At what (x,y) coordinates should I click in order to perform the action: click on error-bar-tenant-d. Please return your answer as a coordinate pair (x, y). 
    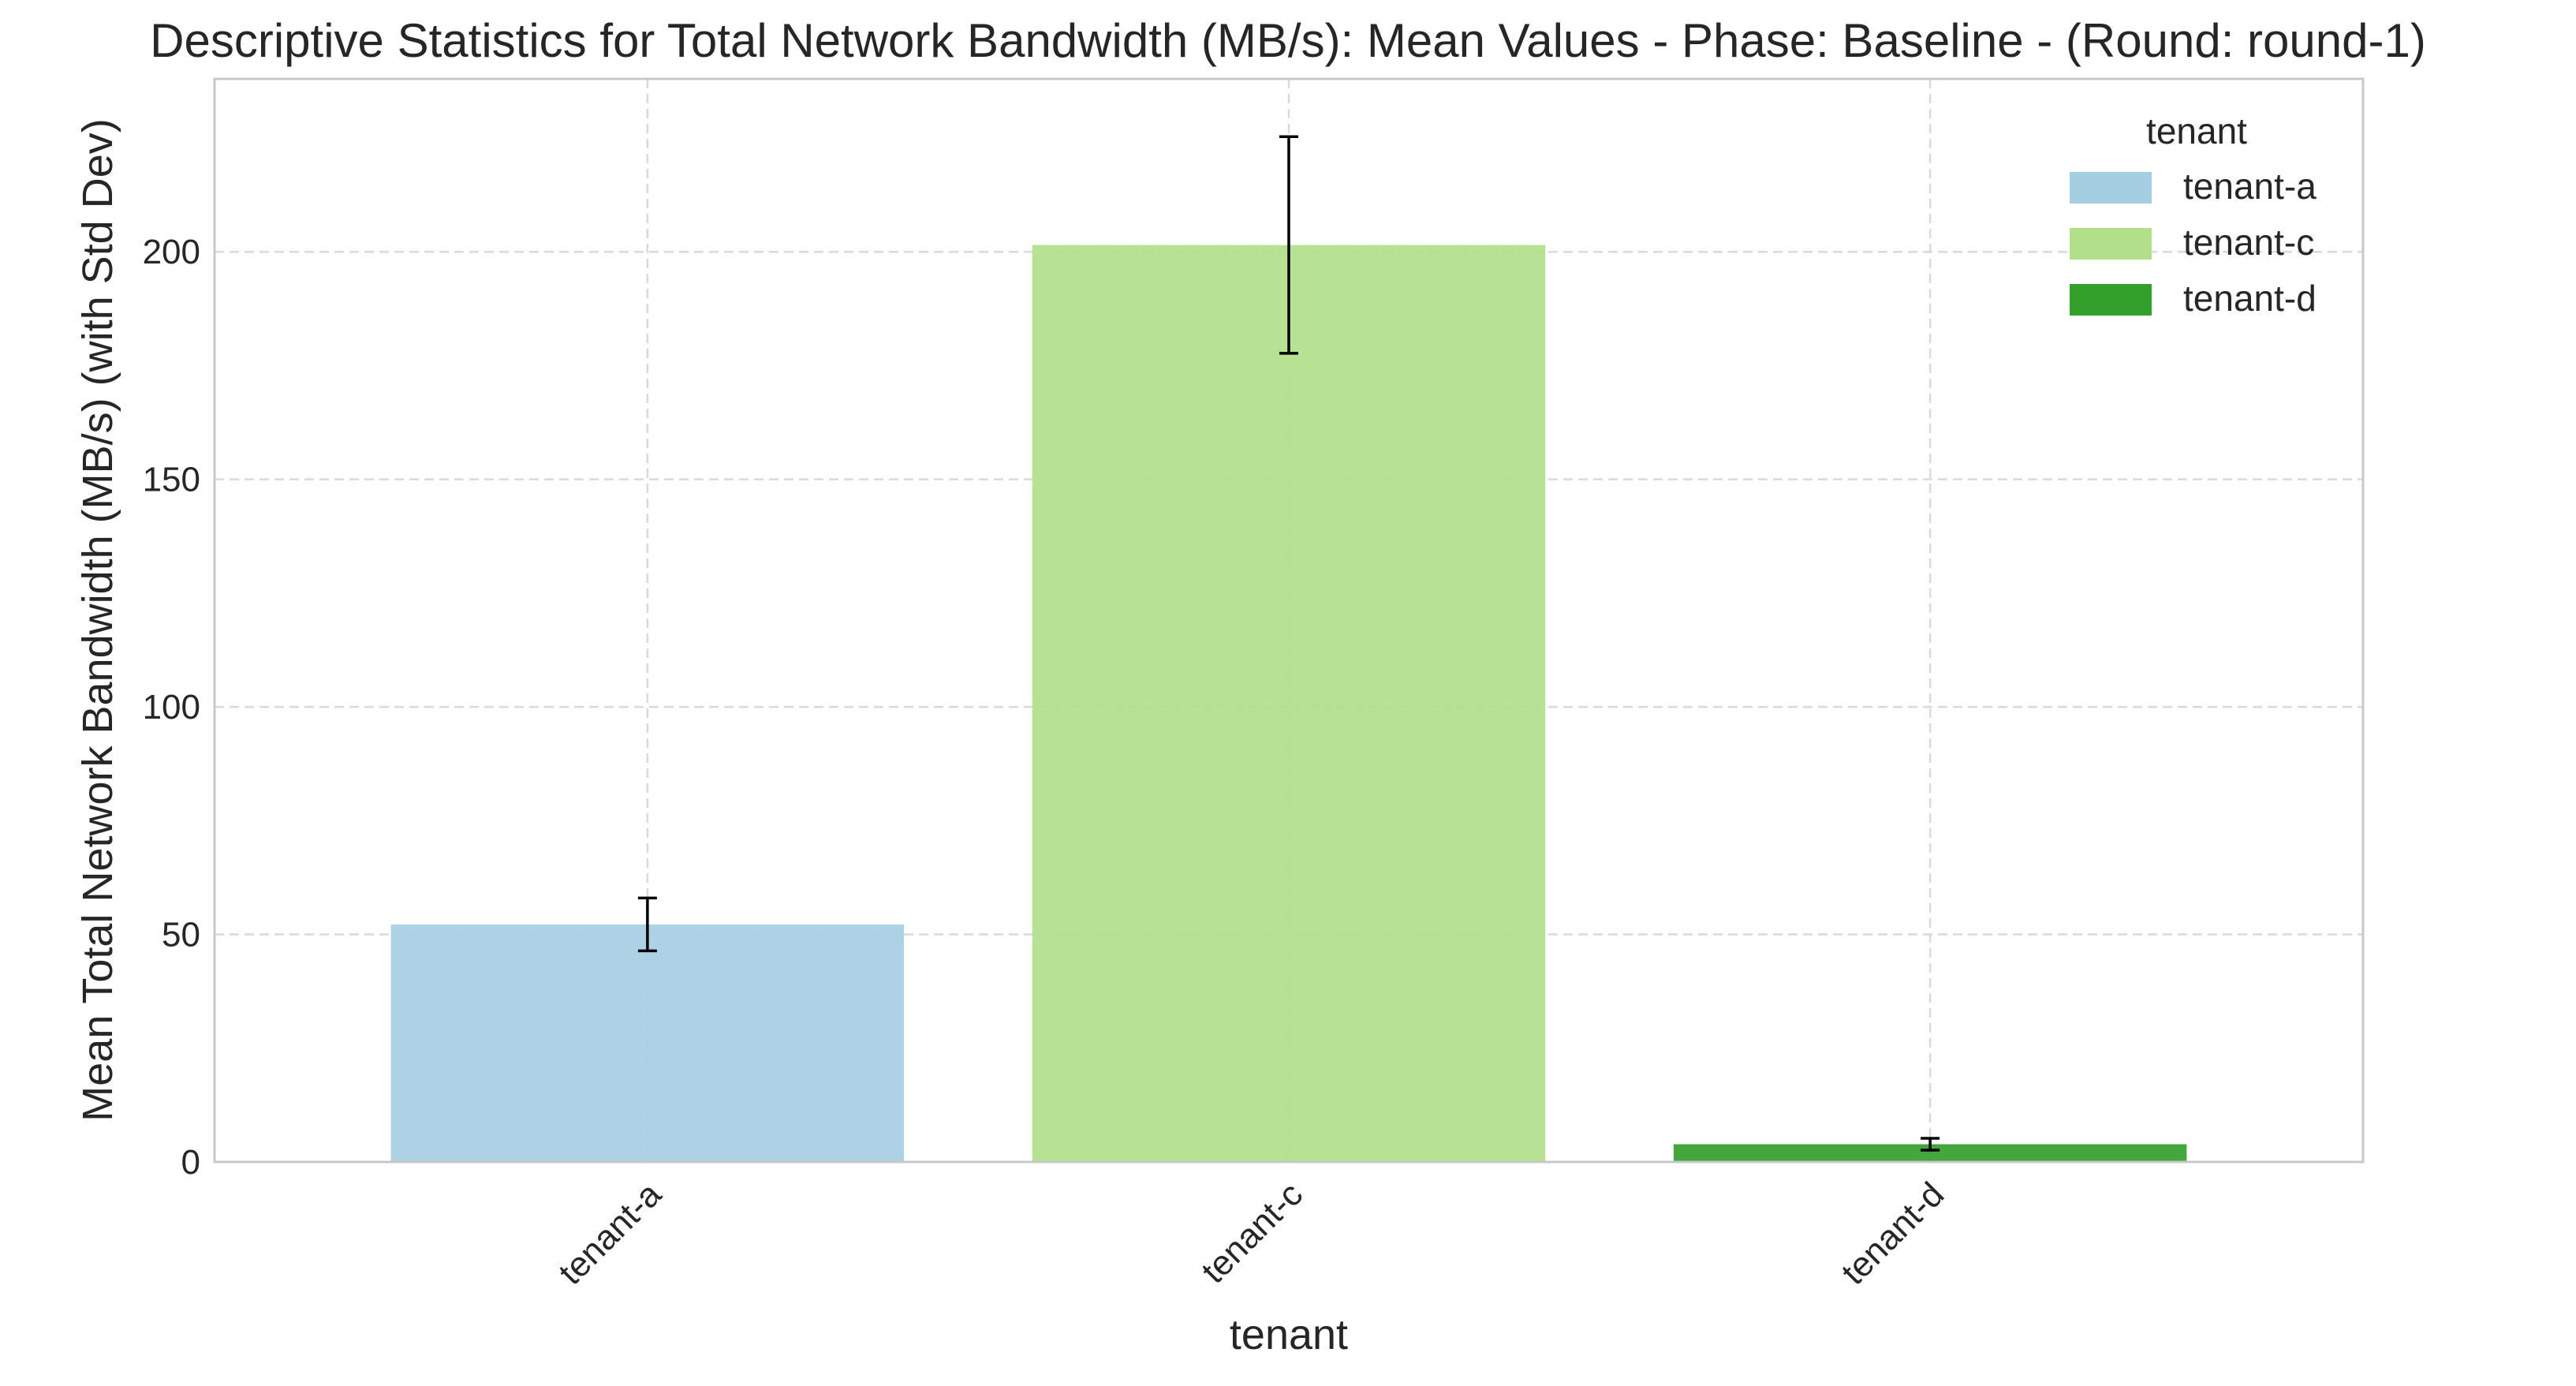
    Looking at the image, I should click on (1930, 1144).